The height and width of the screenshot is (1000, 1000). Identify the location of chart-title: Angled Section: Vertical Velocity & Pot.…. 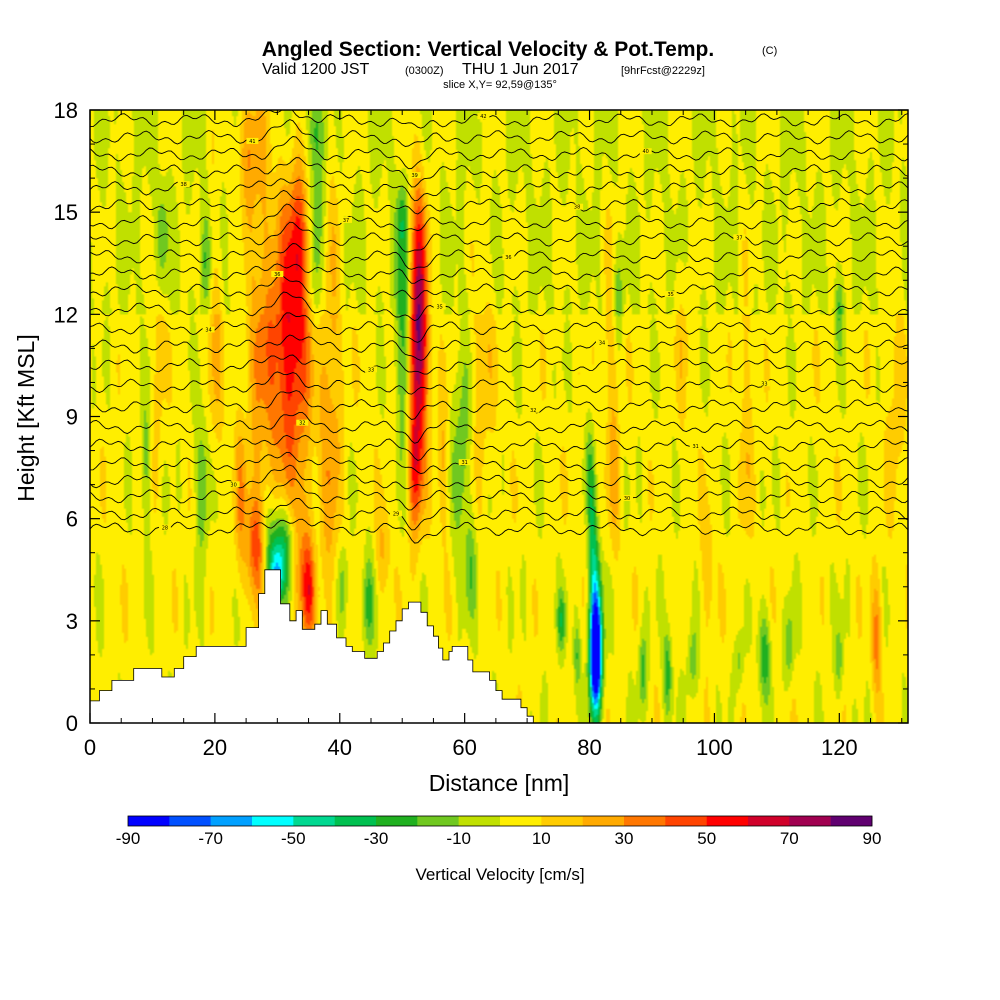
(488, 49).